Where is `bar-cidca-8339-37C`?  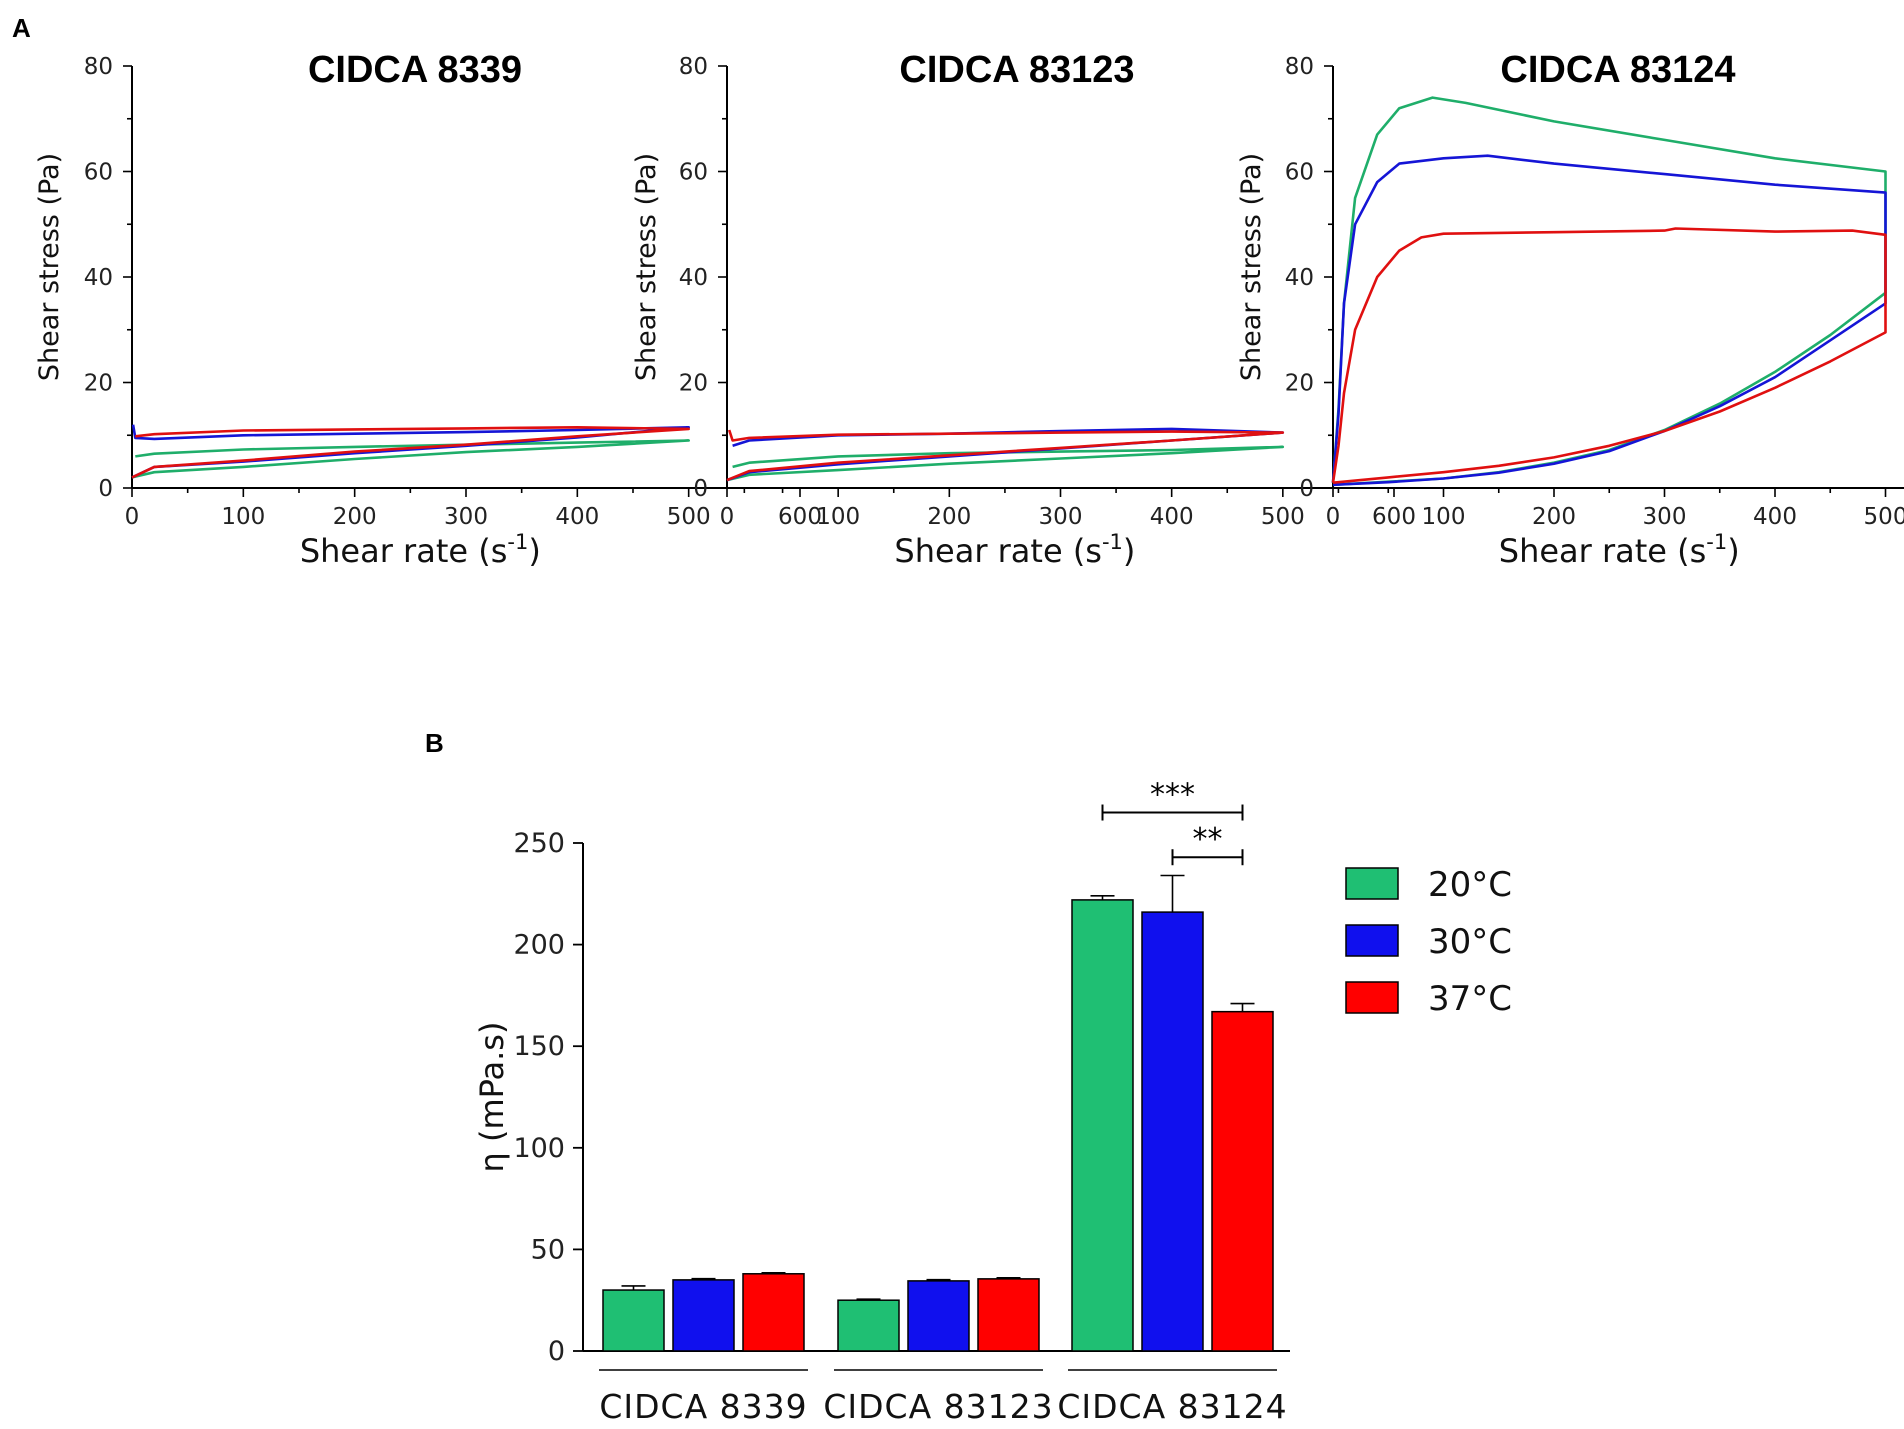
bar-cidca-8339-37C is located at coordinates (773, 1312).